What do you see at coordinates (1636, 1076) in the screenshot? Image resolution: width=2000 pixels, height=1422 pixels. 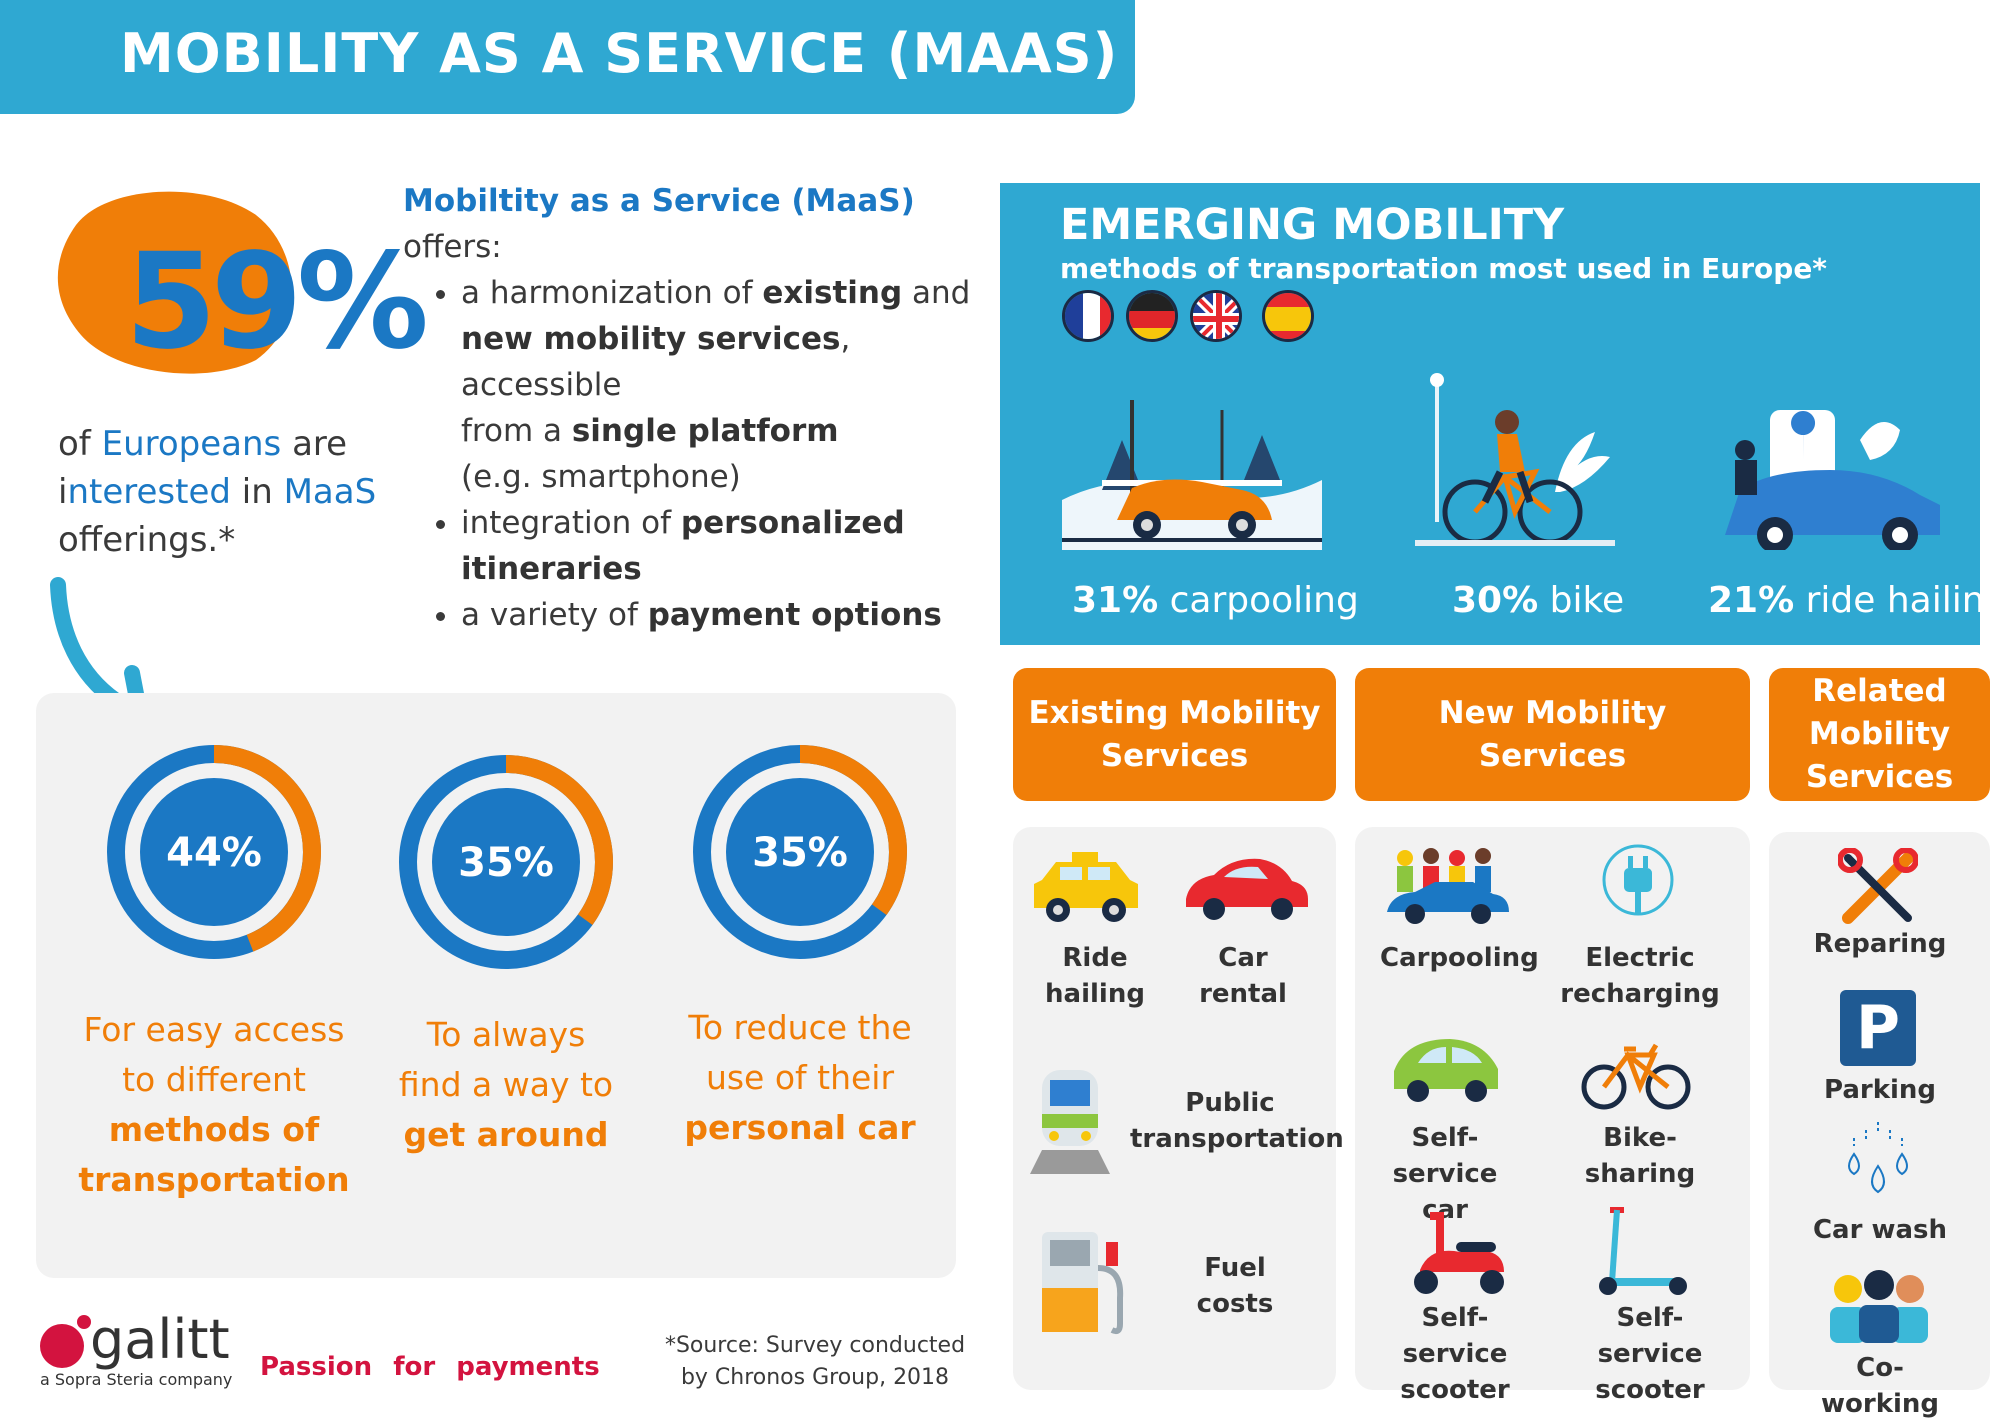 I see `bike-sharing-icon` at bounding box center [1636, 1076].